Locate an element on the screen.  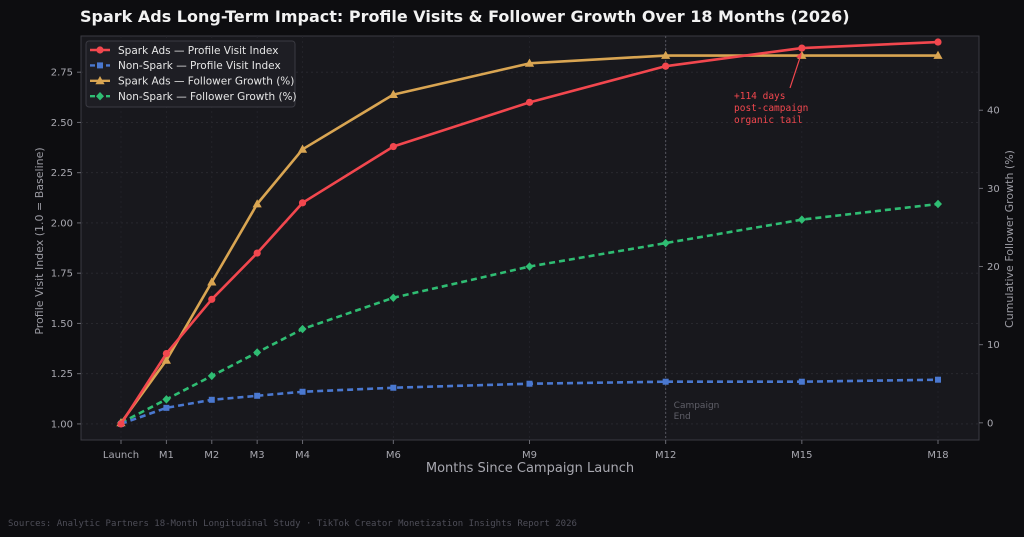
annotation-arrow is located at coordinates (795, 71).